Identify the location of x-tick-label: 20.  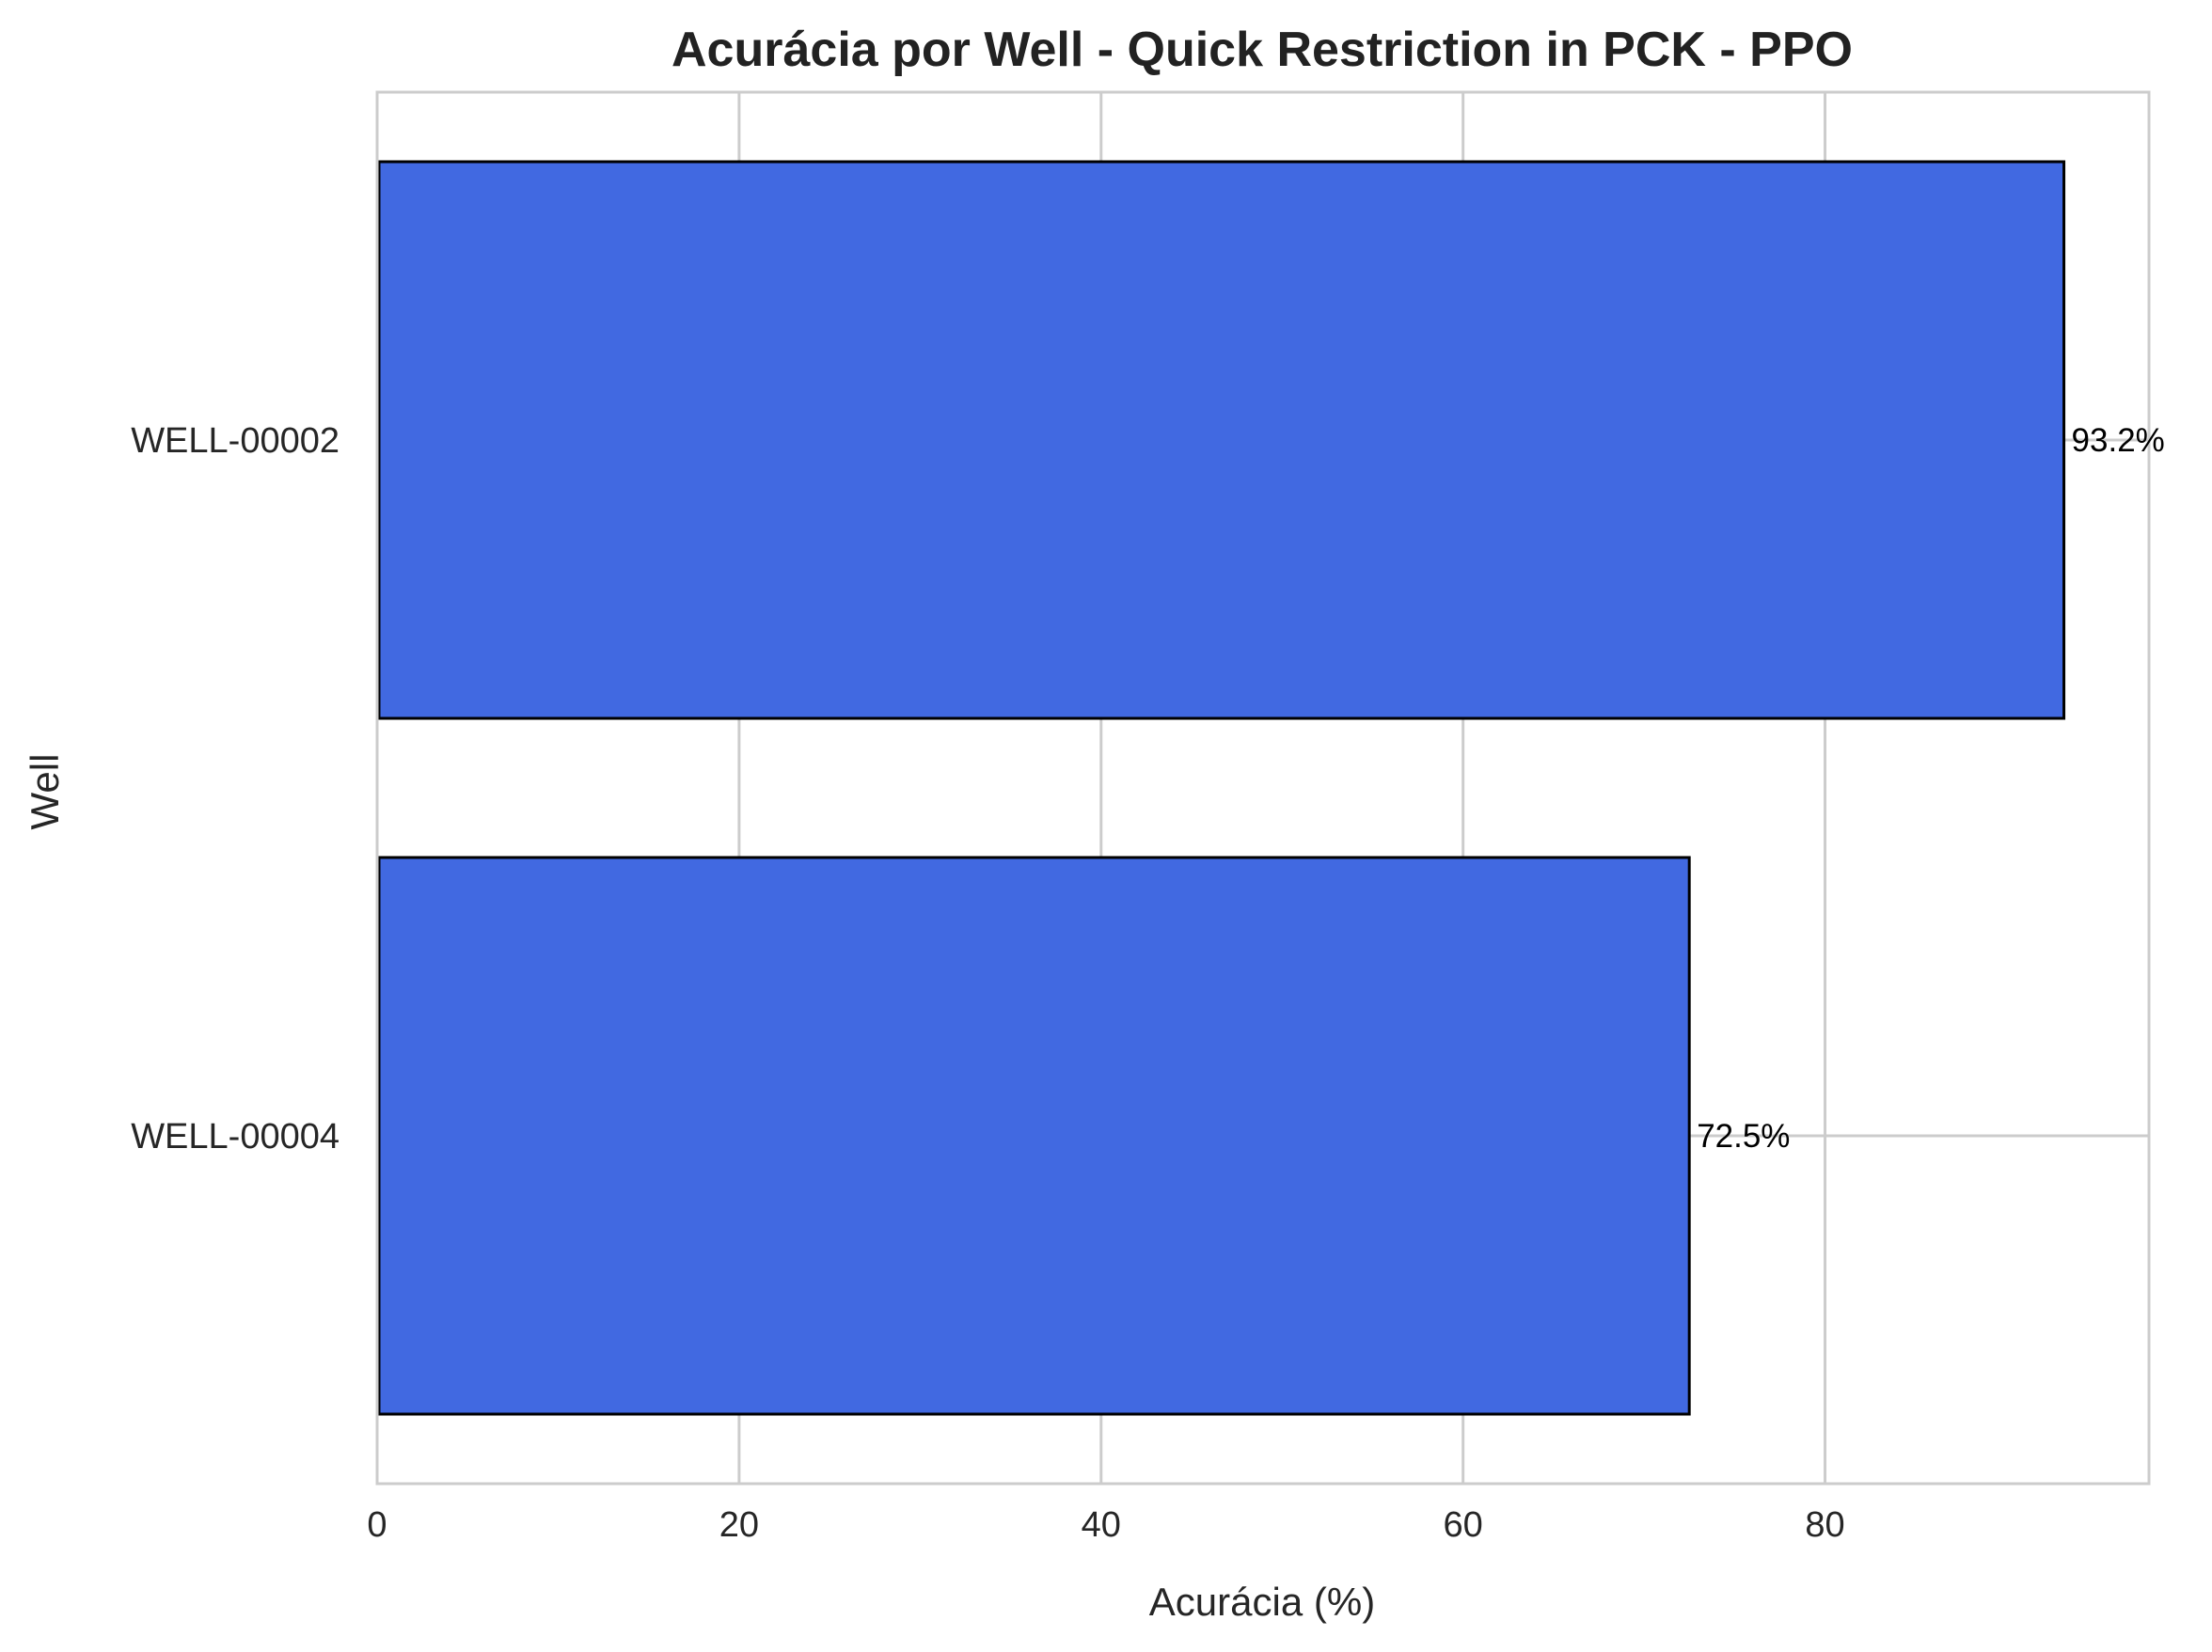
(739, 1525).